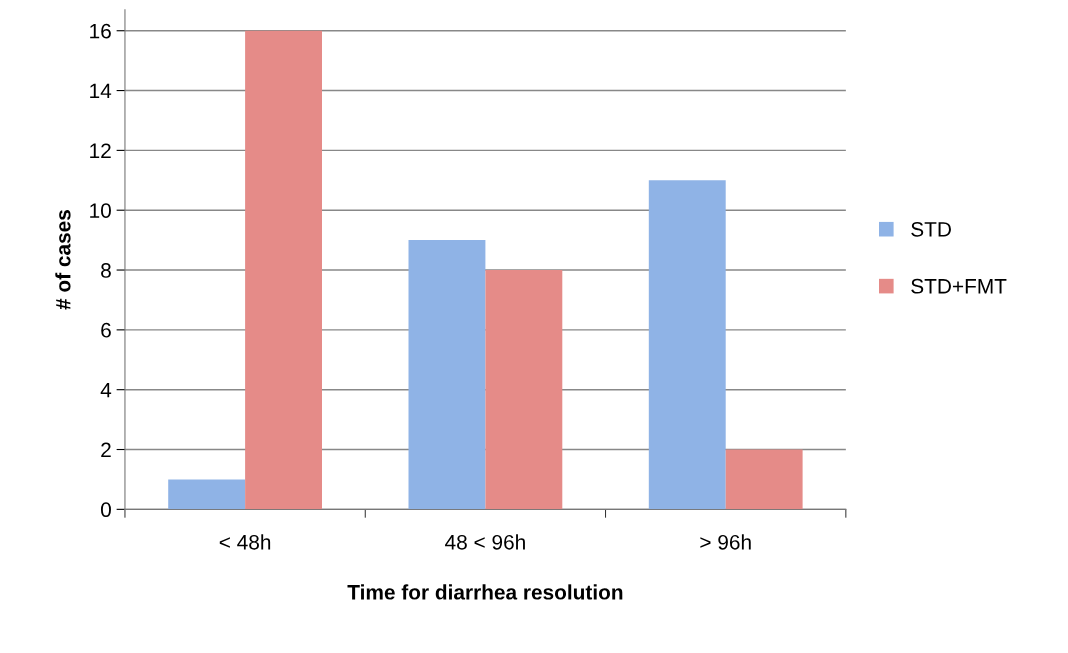 The image size is (1068, 653). I want to click on y-tick-label: 12, so click(100, 150).